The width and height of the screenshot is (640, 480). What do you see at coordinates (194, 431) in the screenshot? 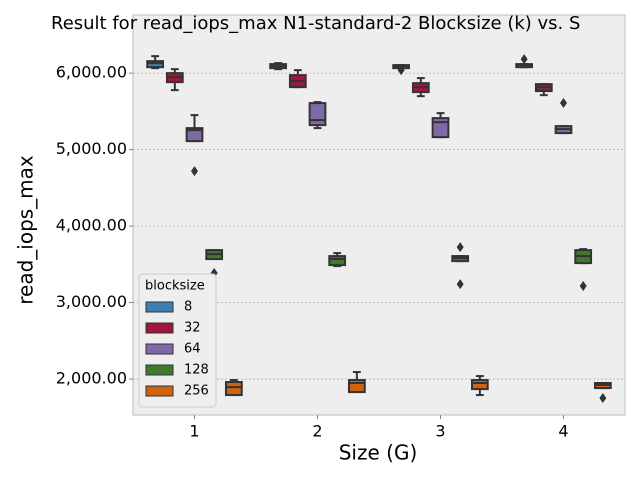
I see `x-tick-label: 1` at bounding box center [194, 431].